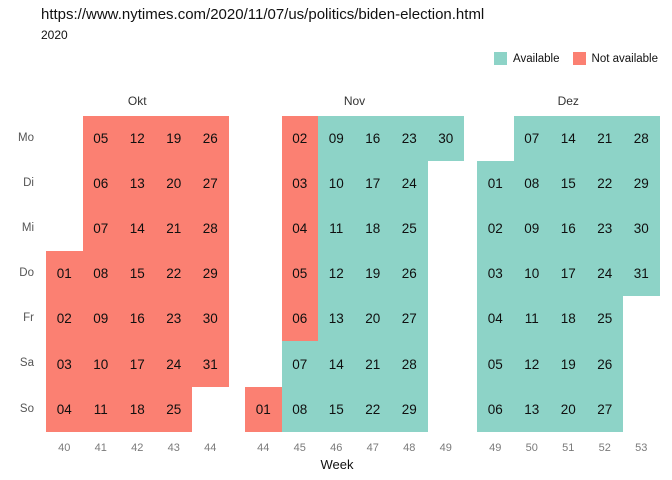 The image size is (672, 480). Describe the element at coordinates (210, 228) in the screenshot. I see `day-cell-okt-28: 28` at that location.